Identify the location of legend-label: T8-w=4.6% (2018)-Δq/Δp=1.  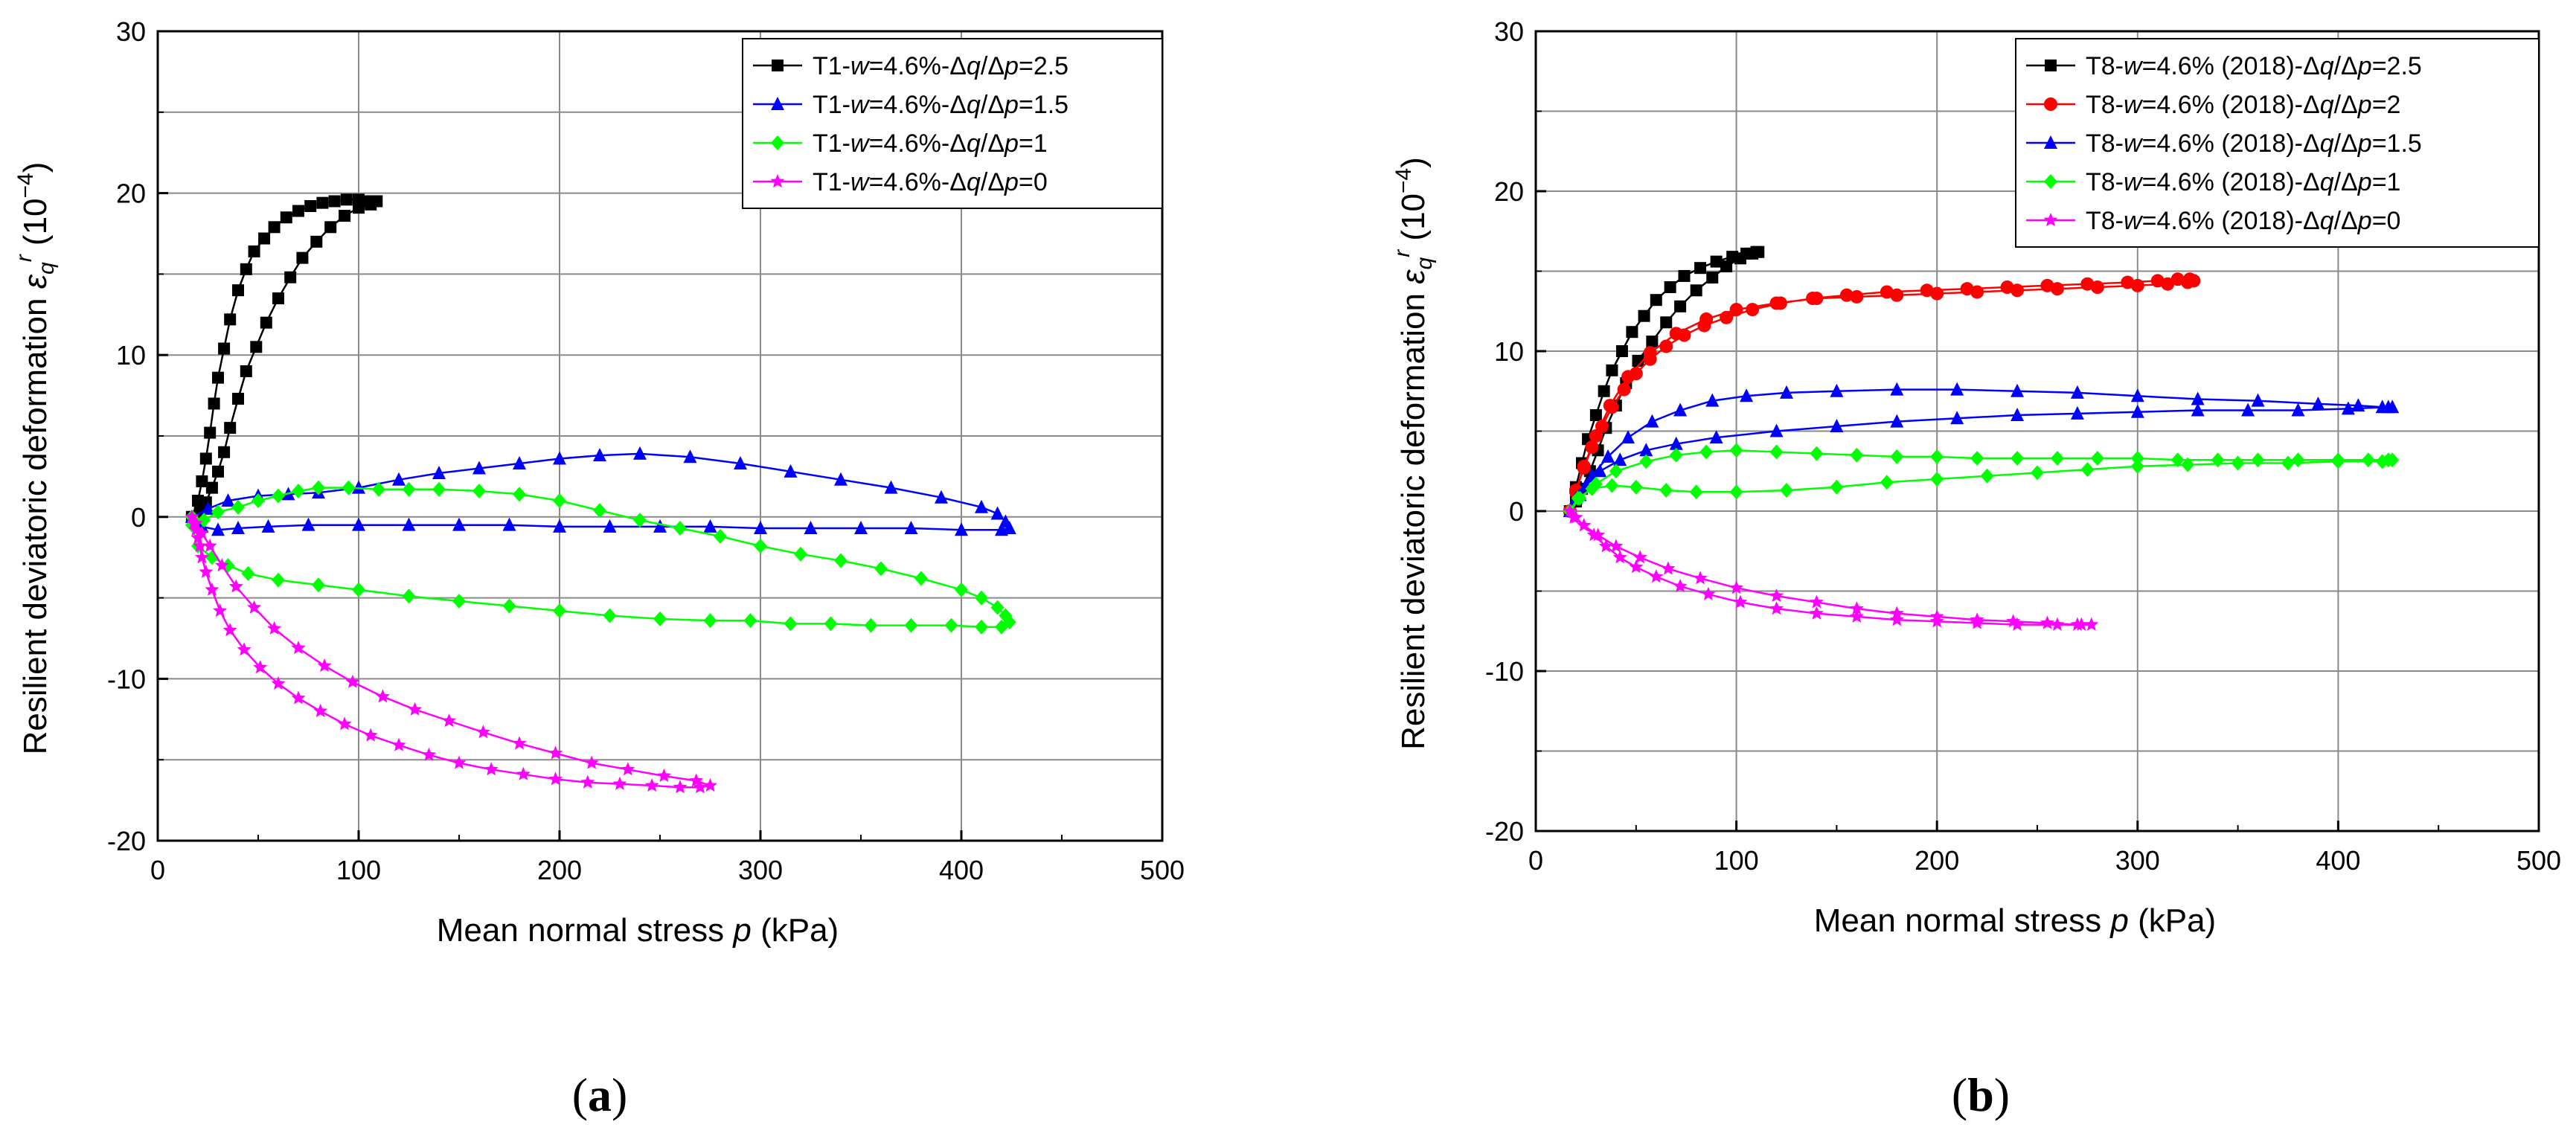
(2243, 182).